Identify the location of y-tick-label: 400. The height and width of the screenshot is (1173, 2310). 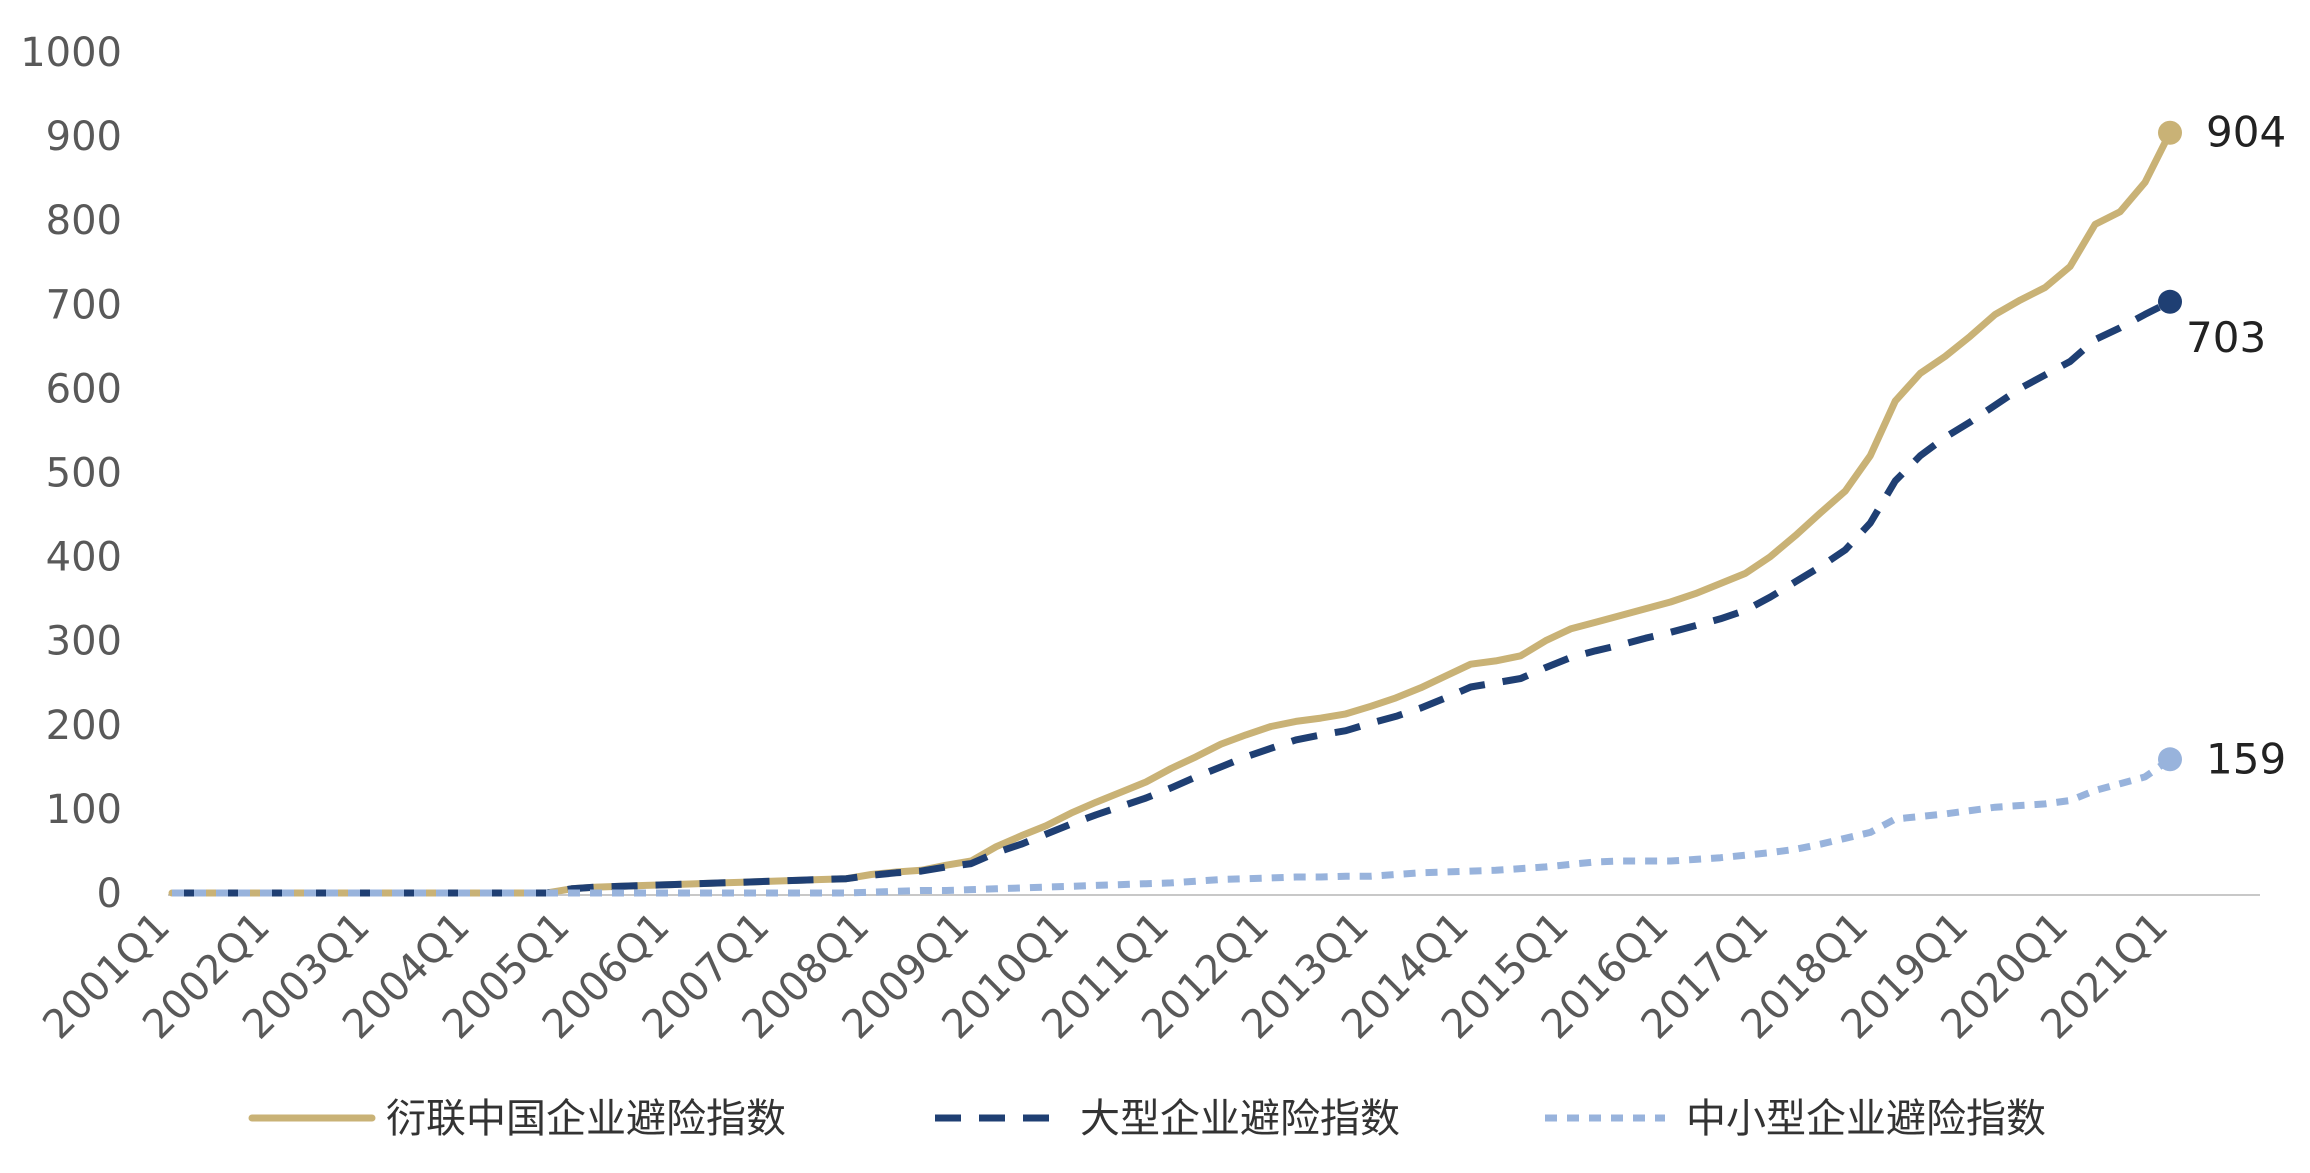
(84, 558).